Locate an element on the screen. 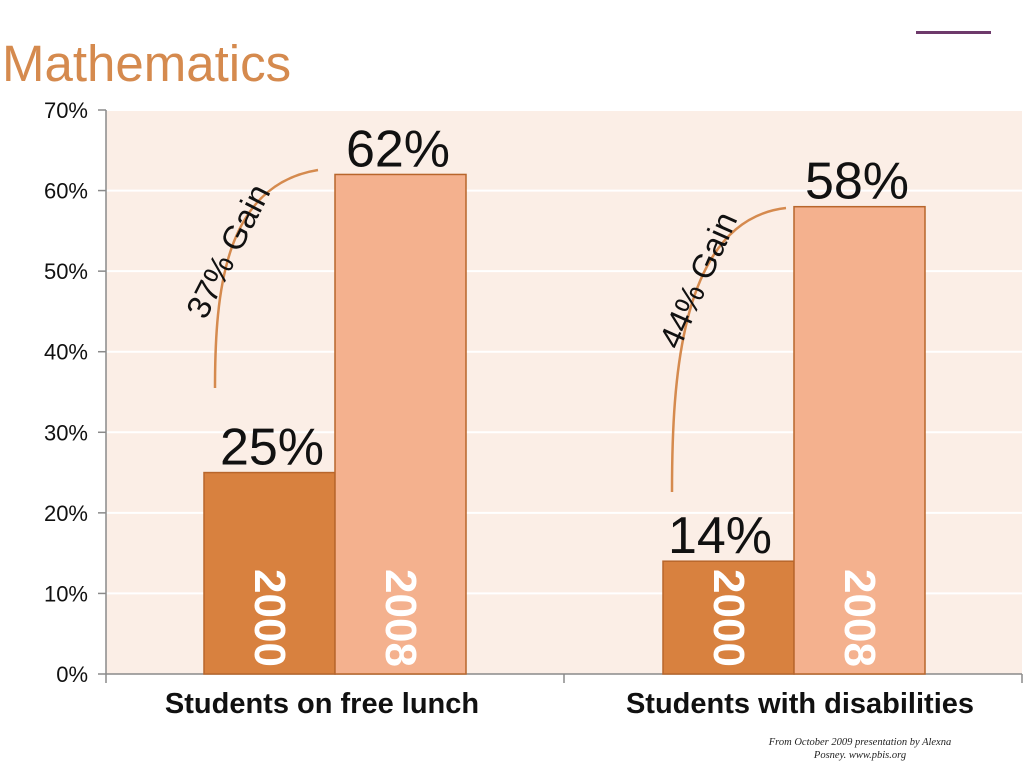  category-label: Students with disabilities is located at coordinates (800, 704).